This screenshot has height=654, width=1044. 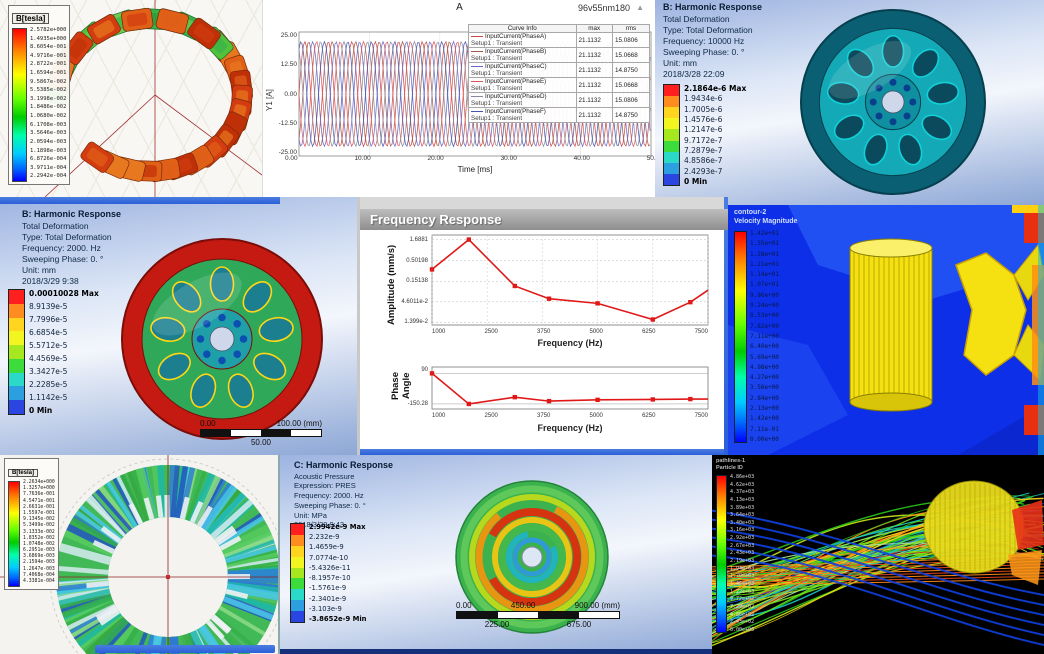 What do you see at coordinates (261, 433) in the screenshot?
I see `scale-ruler: 0.00 100.00 (mm) 50.00` at bounding box center [261, 433].